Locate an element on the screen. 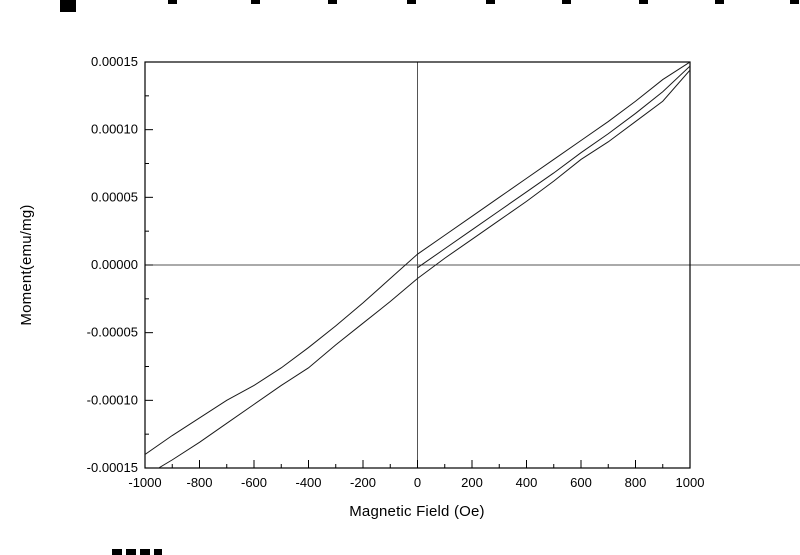 This screenshot has height=555, width=800. x-tick-label: 400 is located at coordinates (527, 482).